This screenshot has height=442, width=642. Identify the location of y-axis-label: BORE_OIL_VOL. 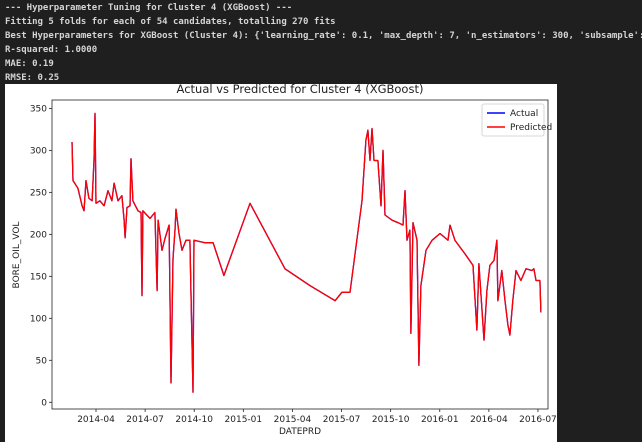
(17, 255).